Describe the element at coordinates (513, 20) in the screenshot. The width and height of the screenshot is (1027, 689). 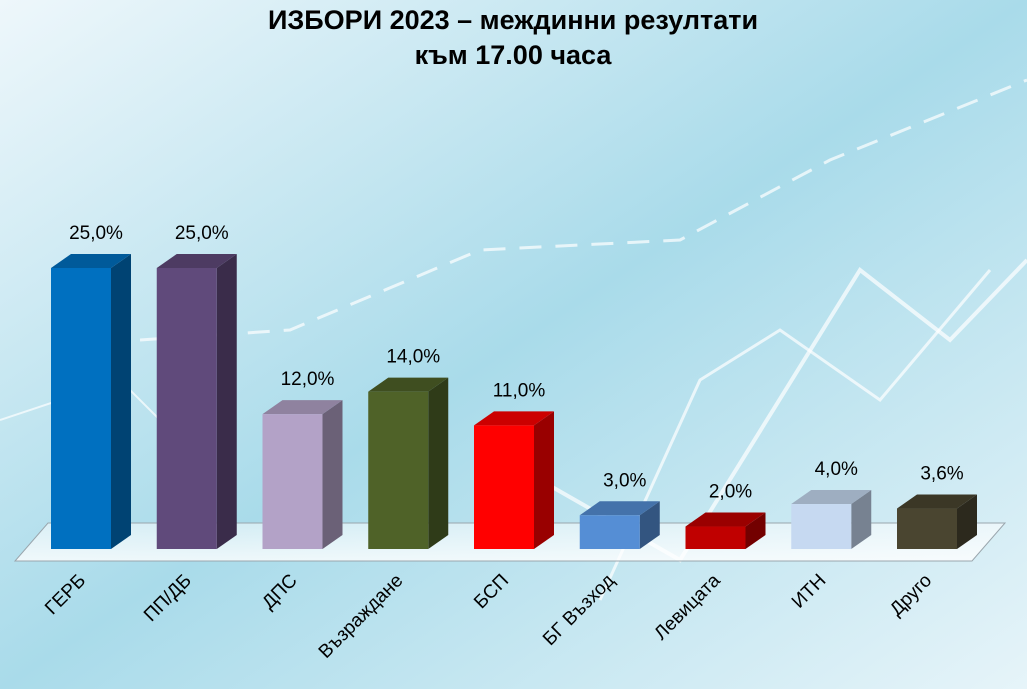
I see `chart-title: ИЗБОРИ 2023 – междинни резултати` at that location.